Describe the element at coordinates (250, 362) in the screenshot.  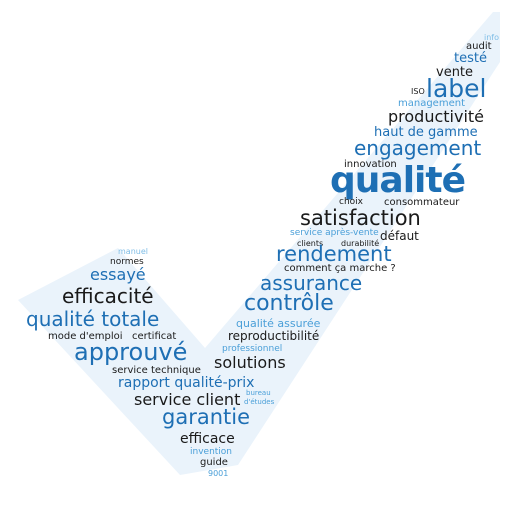
I see `word-solutions: solutions` at that location.